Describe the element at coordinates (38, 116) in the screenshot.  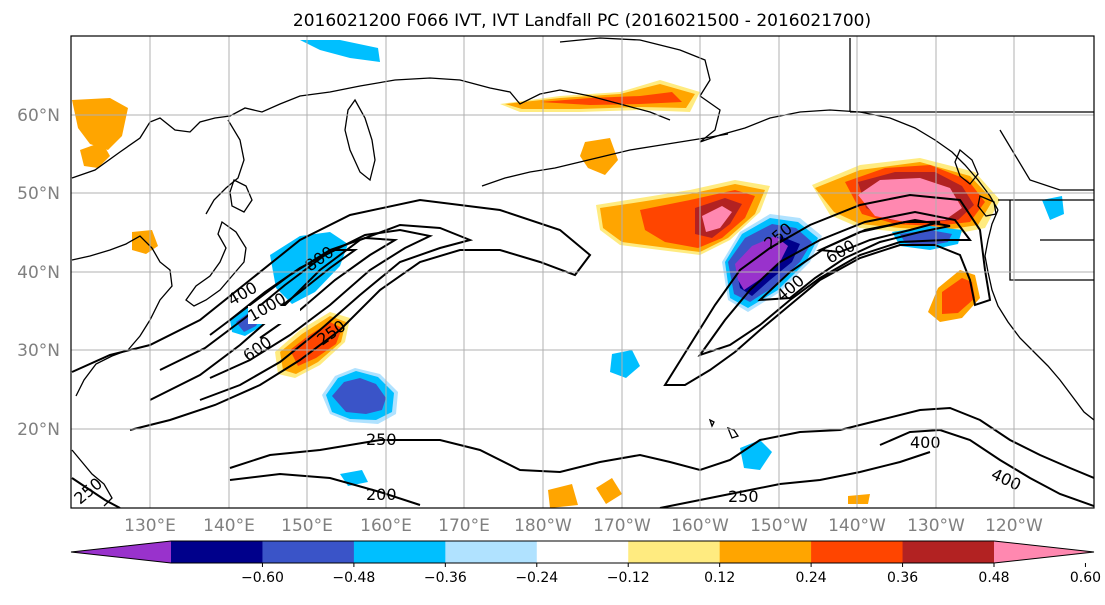
I see `lat-label: 60°N` at that location.